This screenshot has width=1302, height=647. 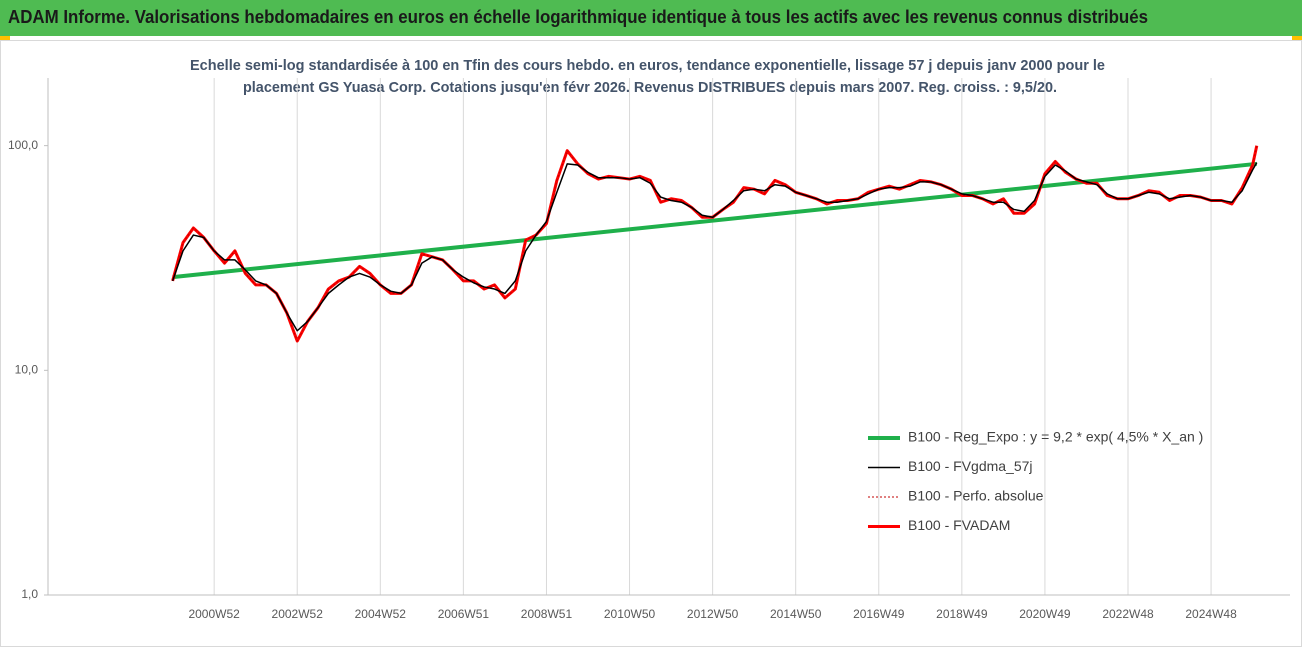 What do you see at coordinates (464, 614) in the screenshot?
I see `x-tick-label: 2006W51` at bounding box center [464, 614].